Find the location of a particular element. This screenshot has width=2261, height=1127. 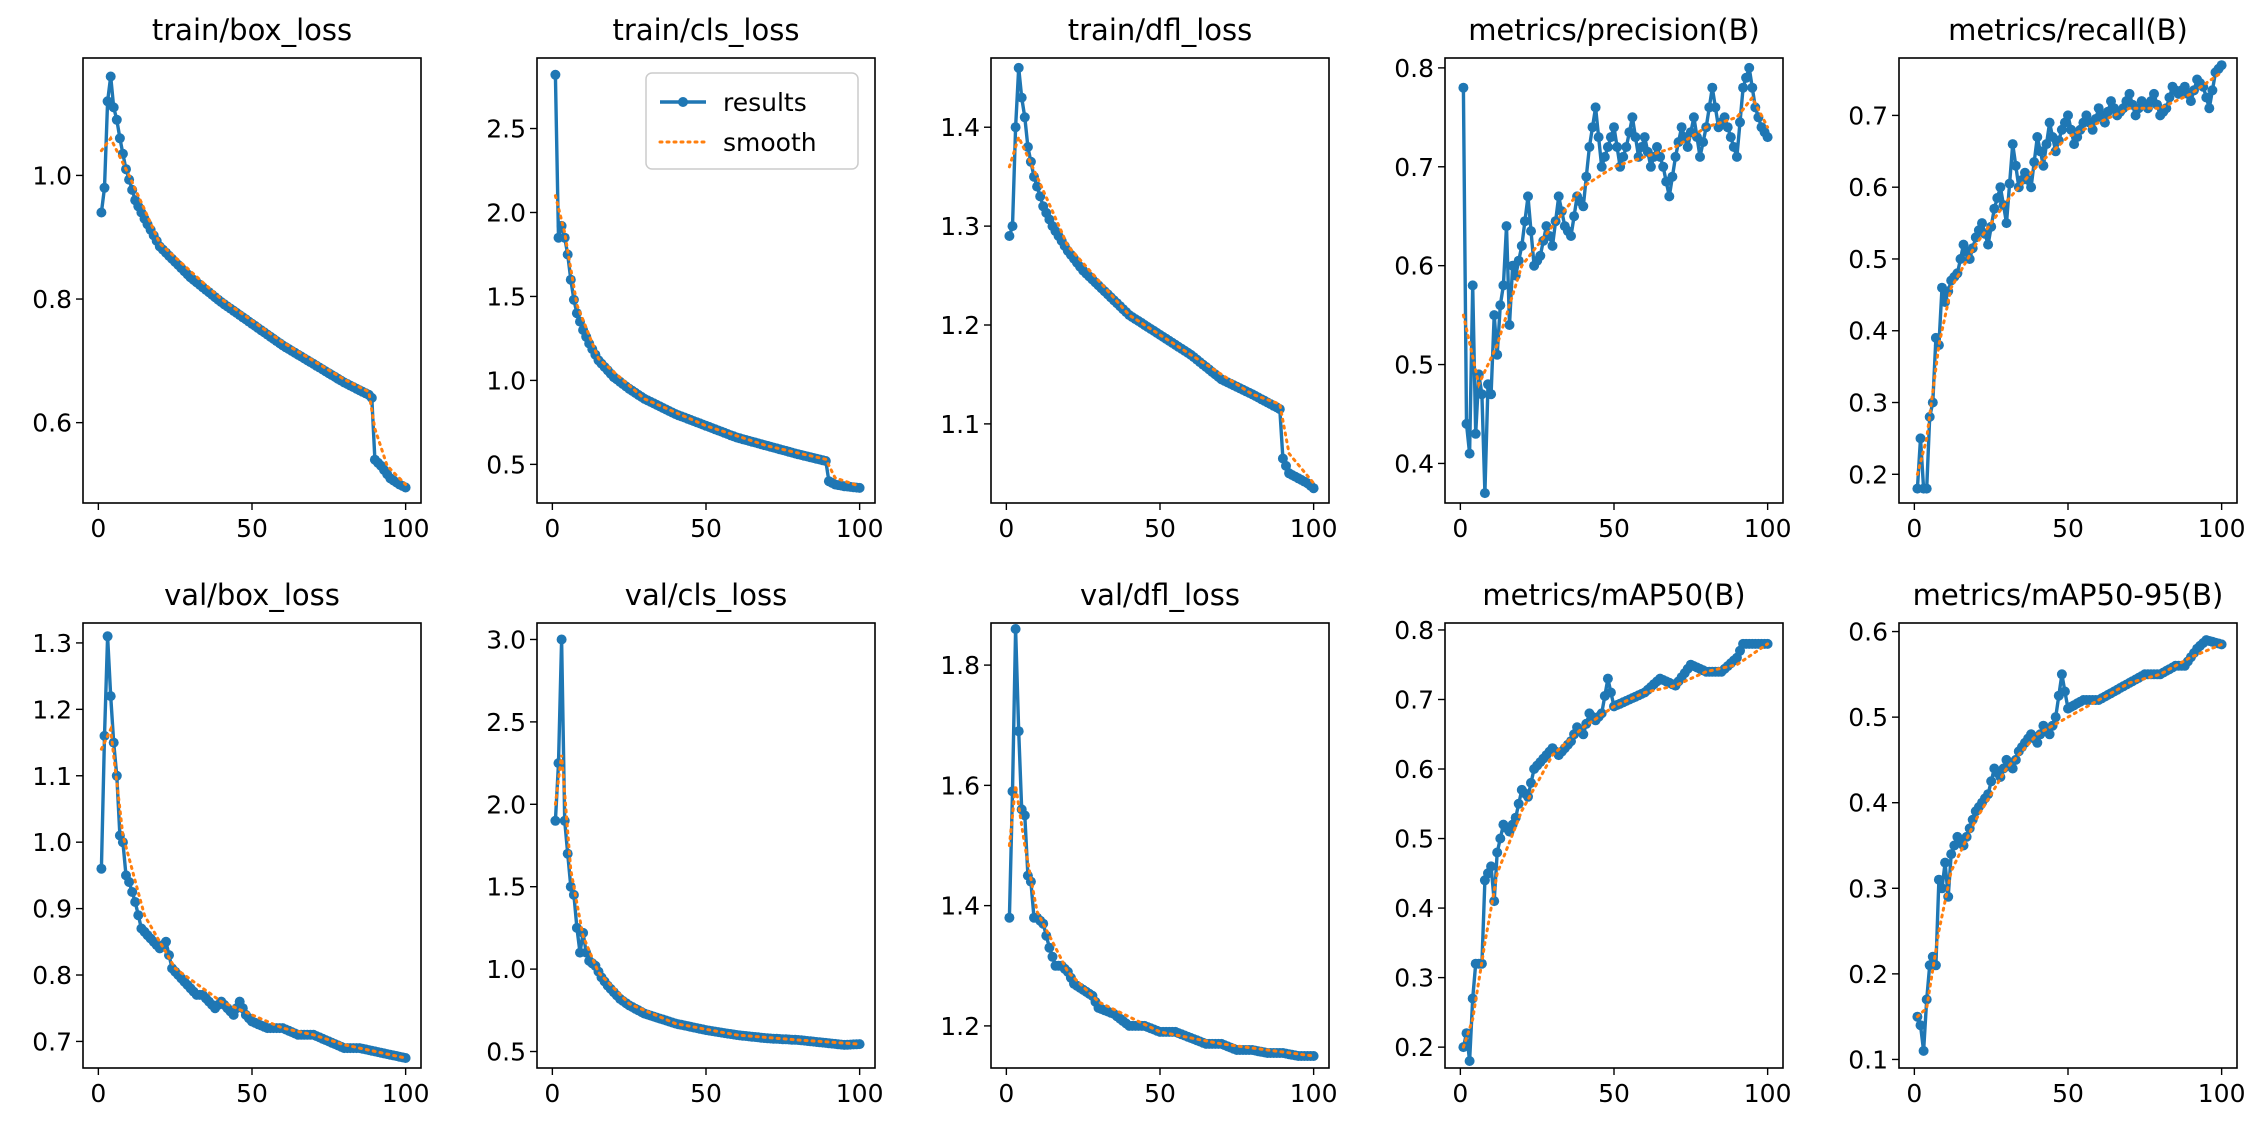

legend-results-label: results is located at coordinates (765, 102).